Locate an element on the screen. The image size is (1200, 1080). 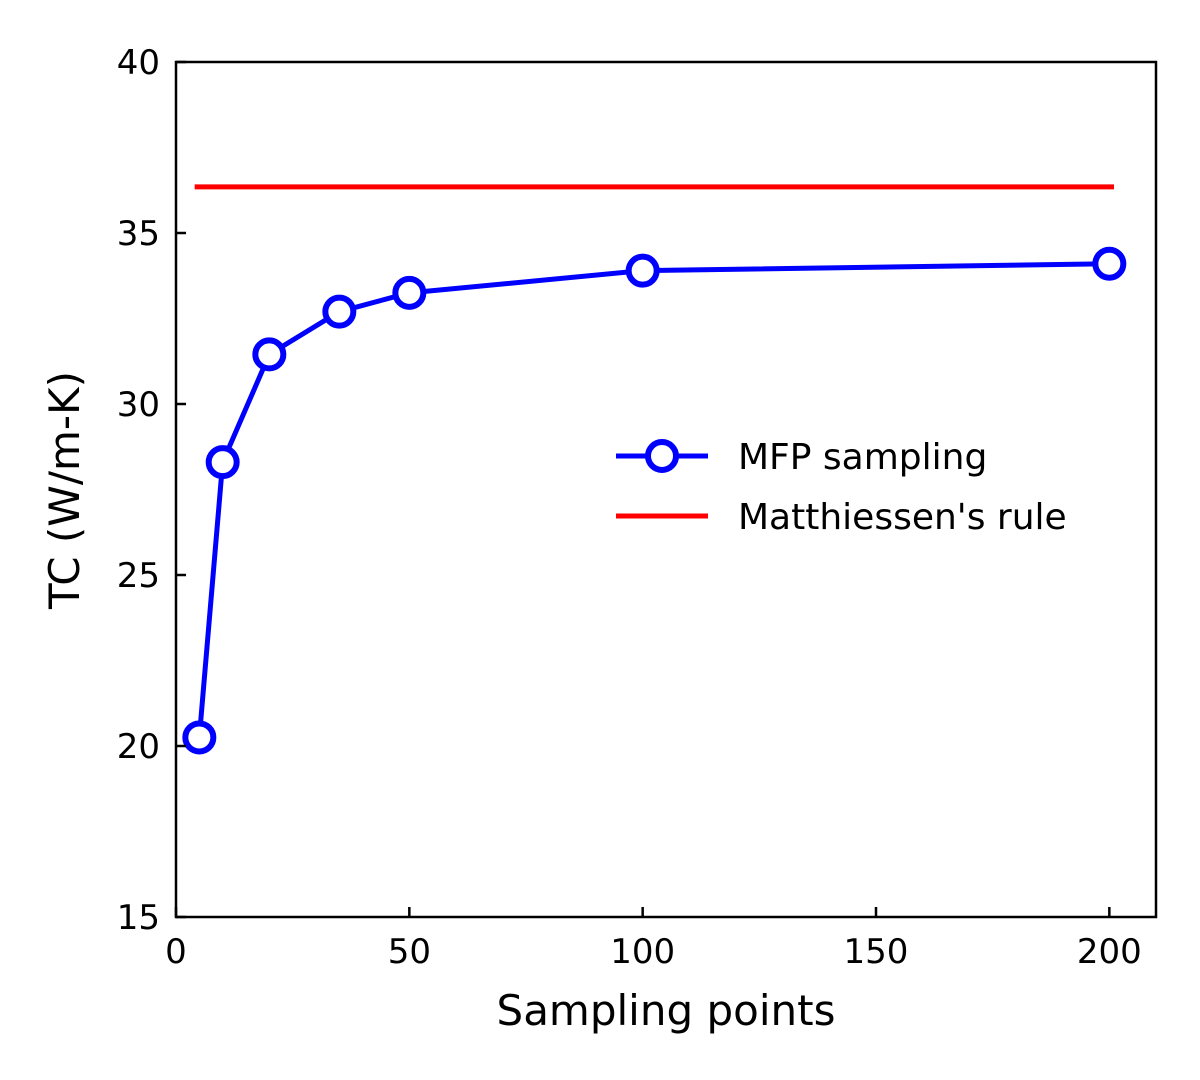
x-tick-label: 0 is located at coordinates (176, 952).